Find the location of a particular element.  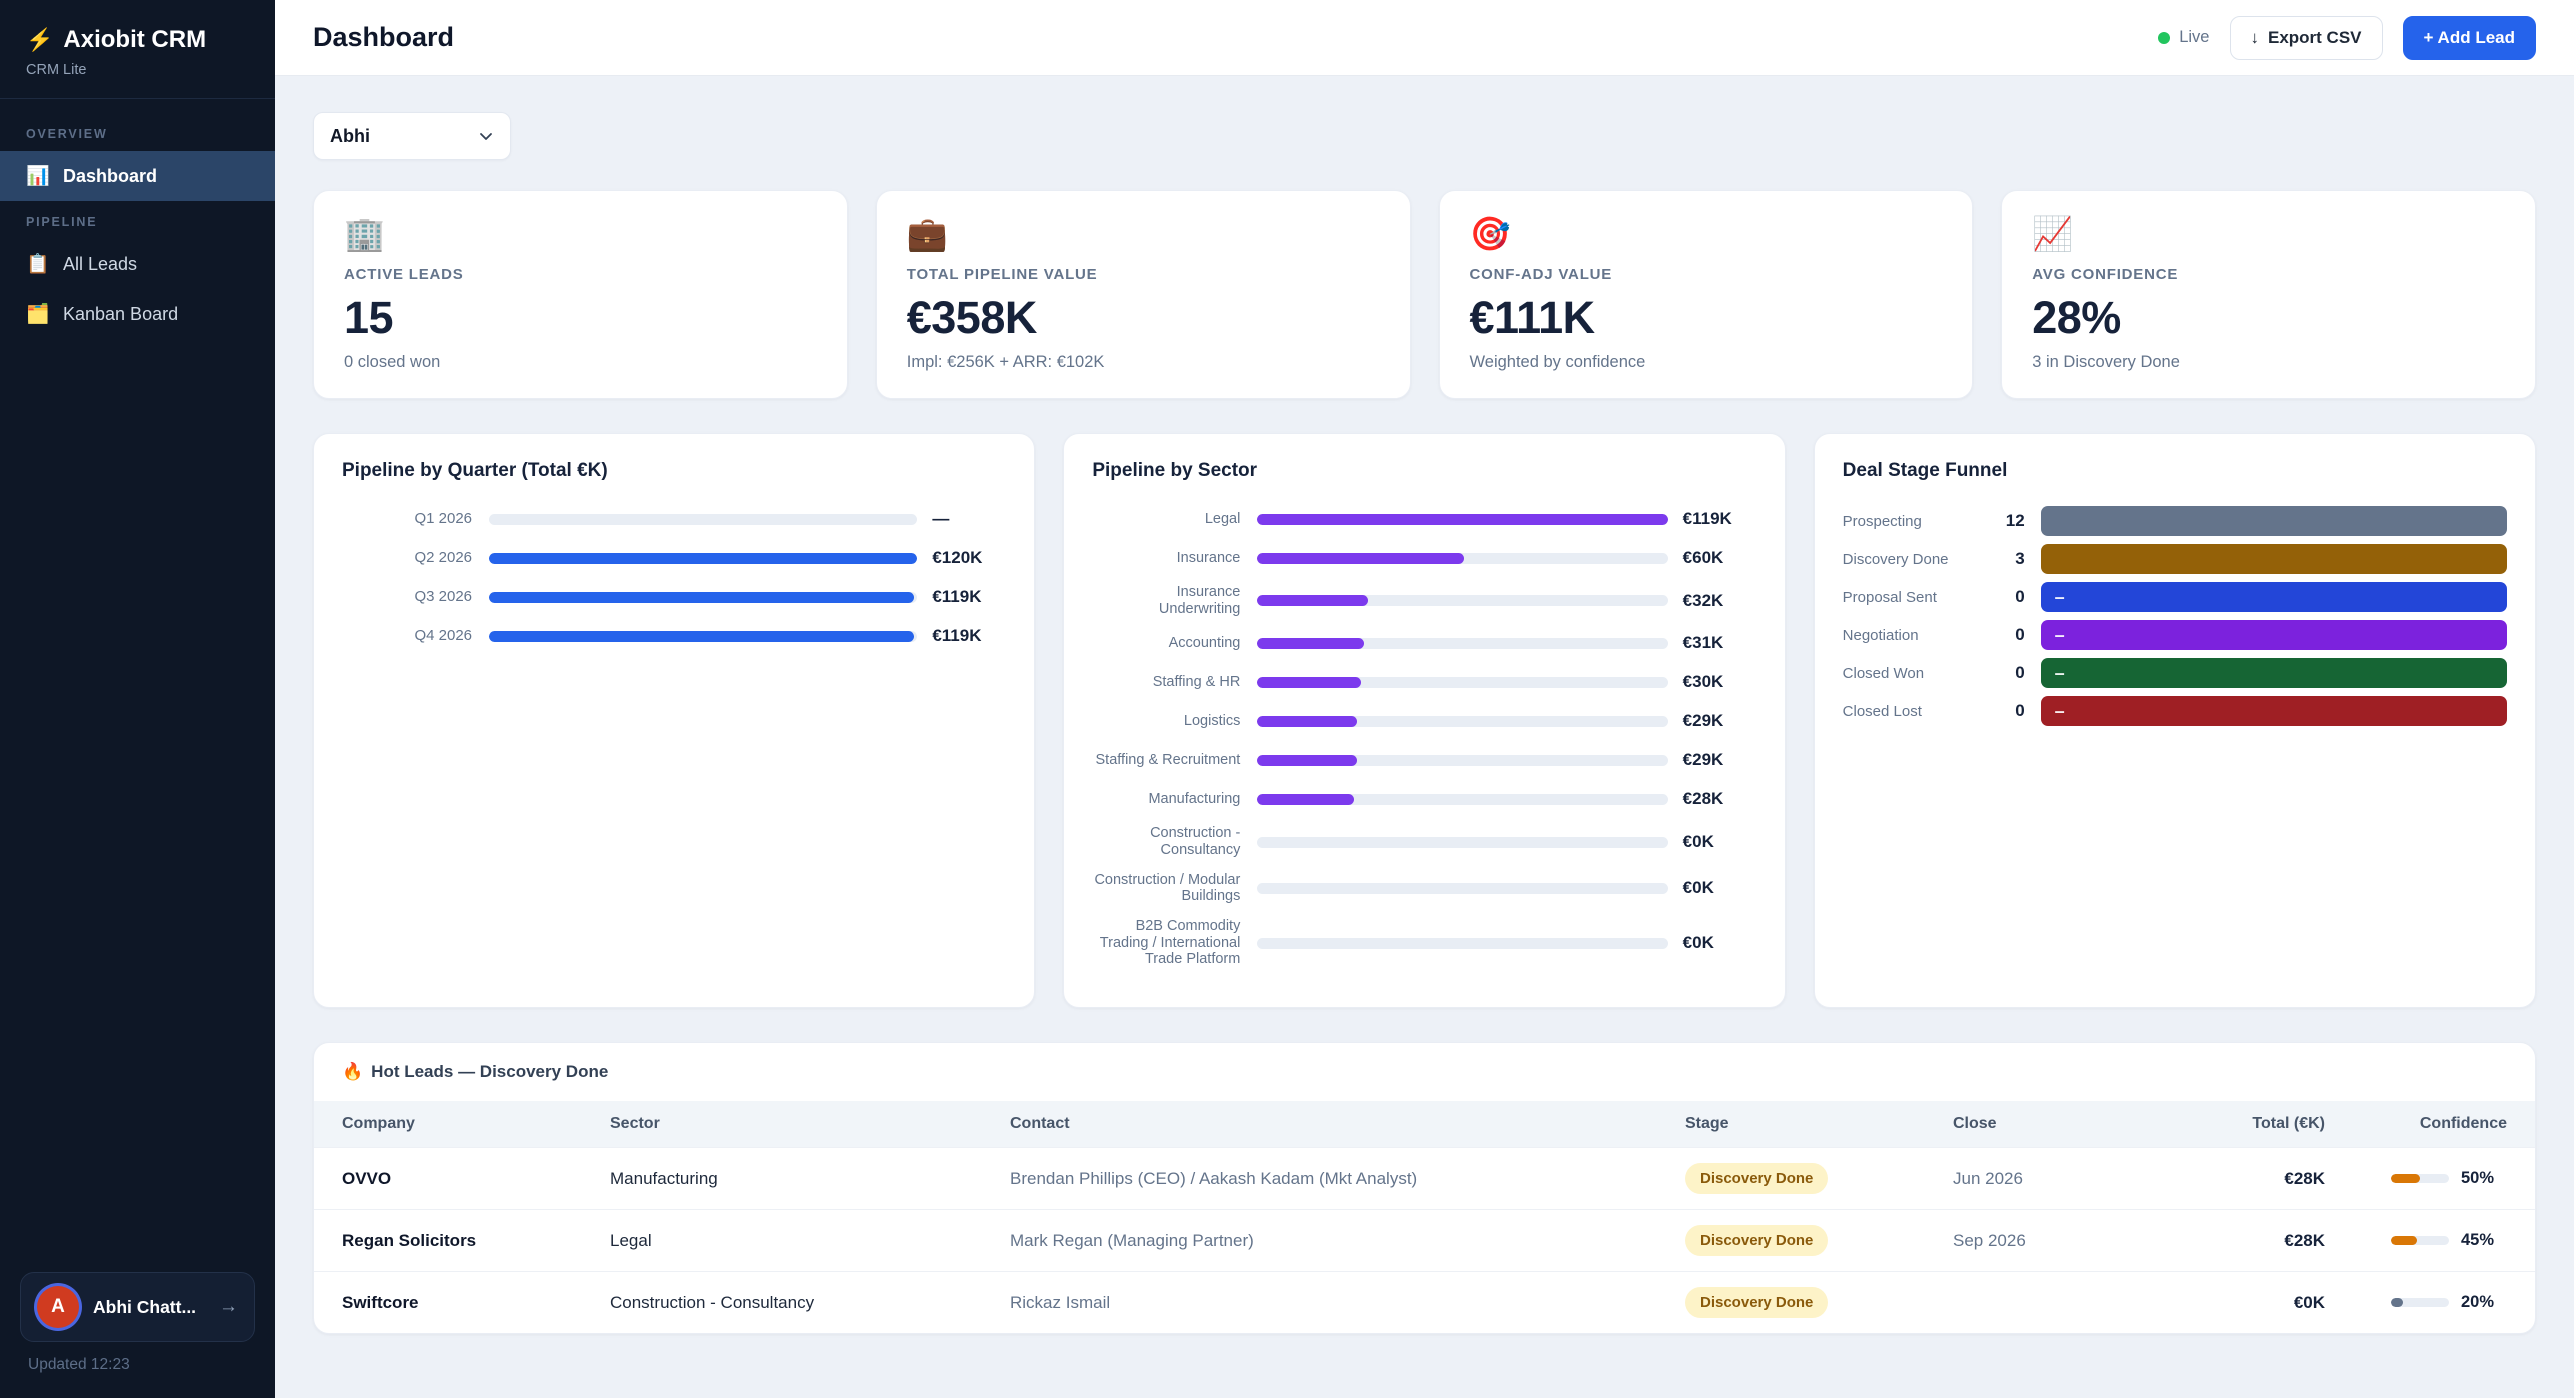

column-header-total: Total (€K) is located at coordinates (2288, 1124).